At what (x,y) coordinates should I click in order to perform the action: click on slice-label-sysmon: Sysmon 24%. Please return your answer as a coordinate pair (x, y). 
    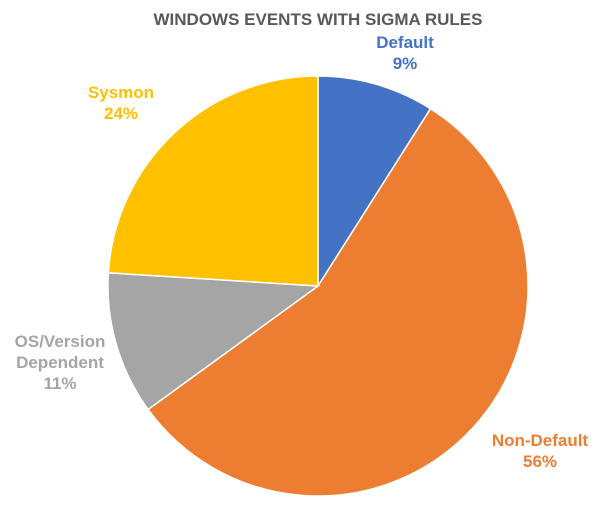
    Looking at the image, I should click on (121, 103).